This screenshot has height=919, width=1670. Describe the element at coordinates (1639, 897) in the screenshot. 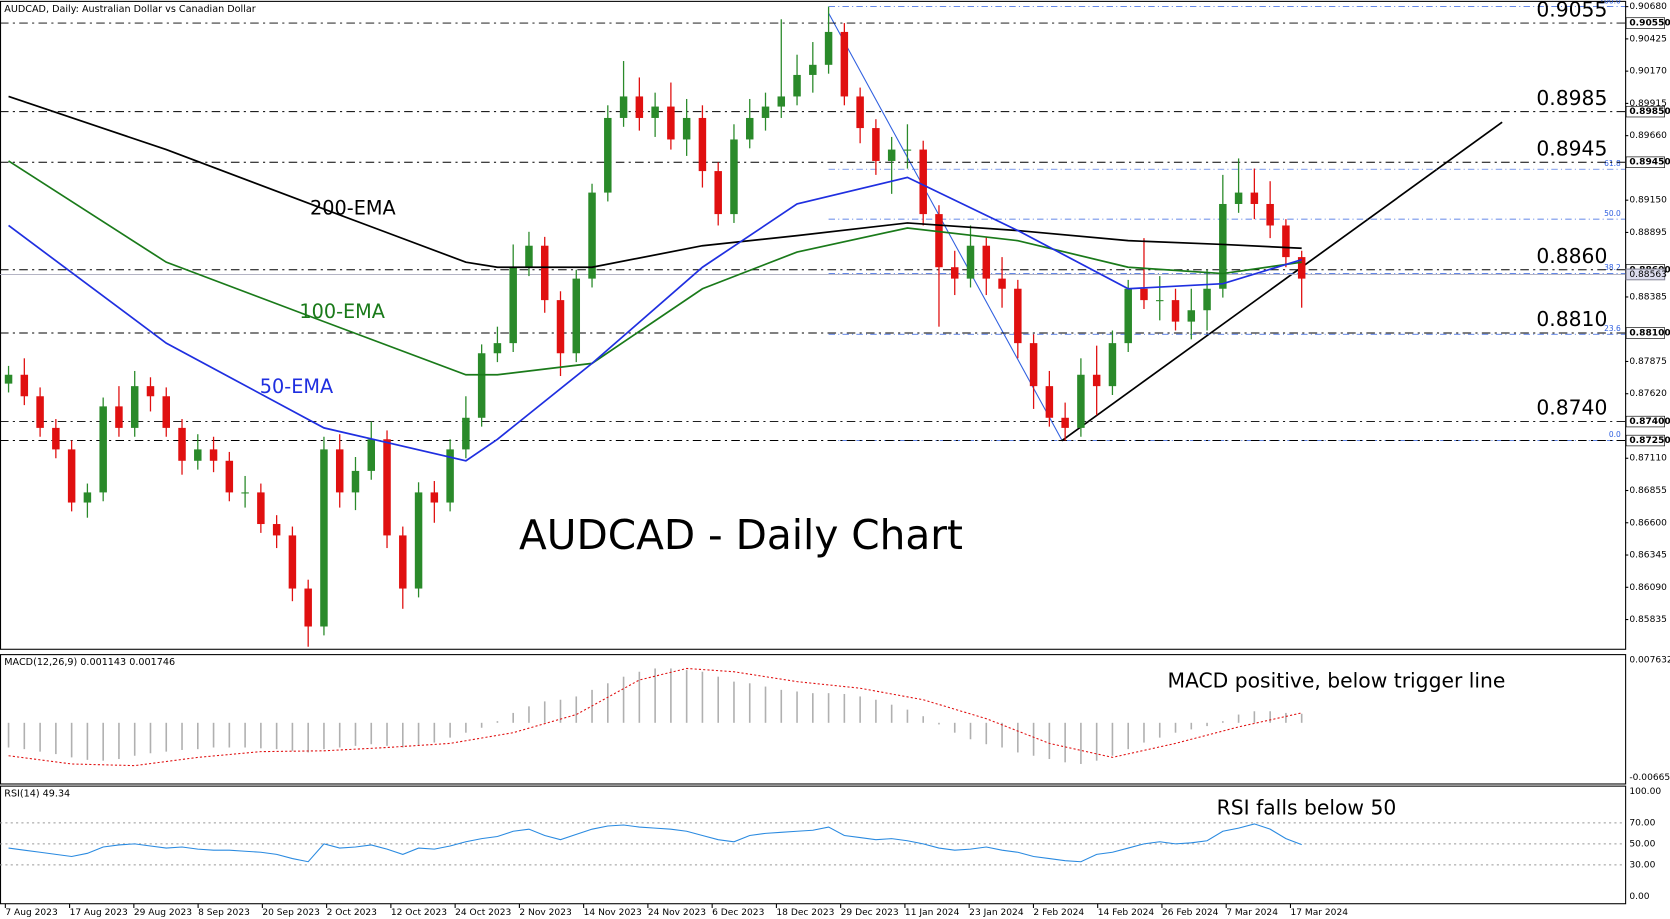

I see `rsi-tick-label: 0.00` at that location.